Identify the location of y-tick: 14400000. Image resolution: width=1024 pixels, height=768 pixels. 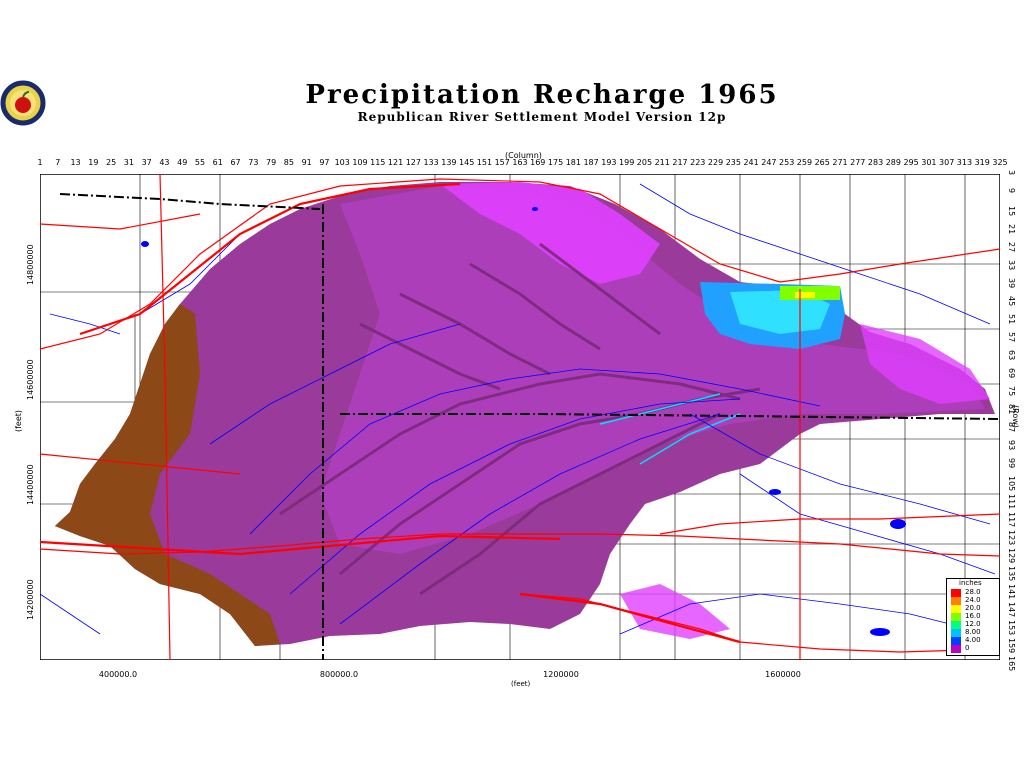
(30, 484).